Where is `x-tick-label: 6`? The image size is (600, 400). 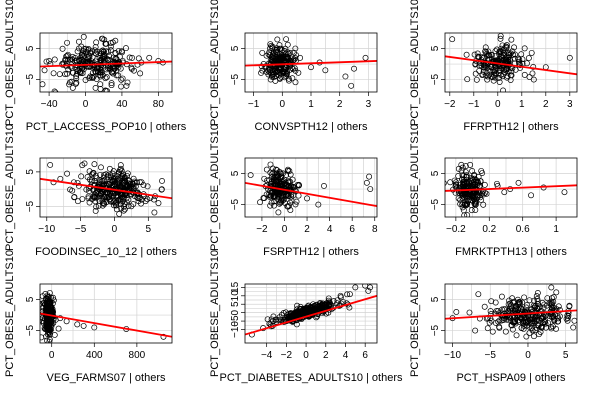
x-tick-label: 6 is located at coordinates (352, 229).